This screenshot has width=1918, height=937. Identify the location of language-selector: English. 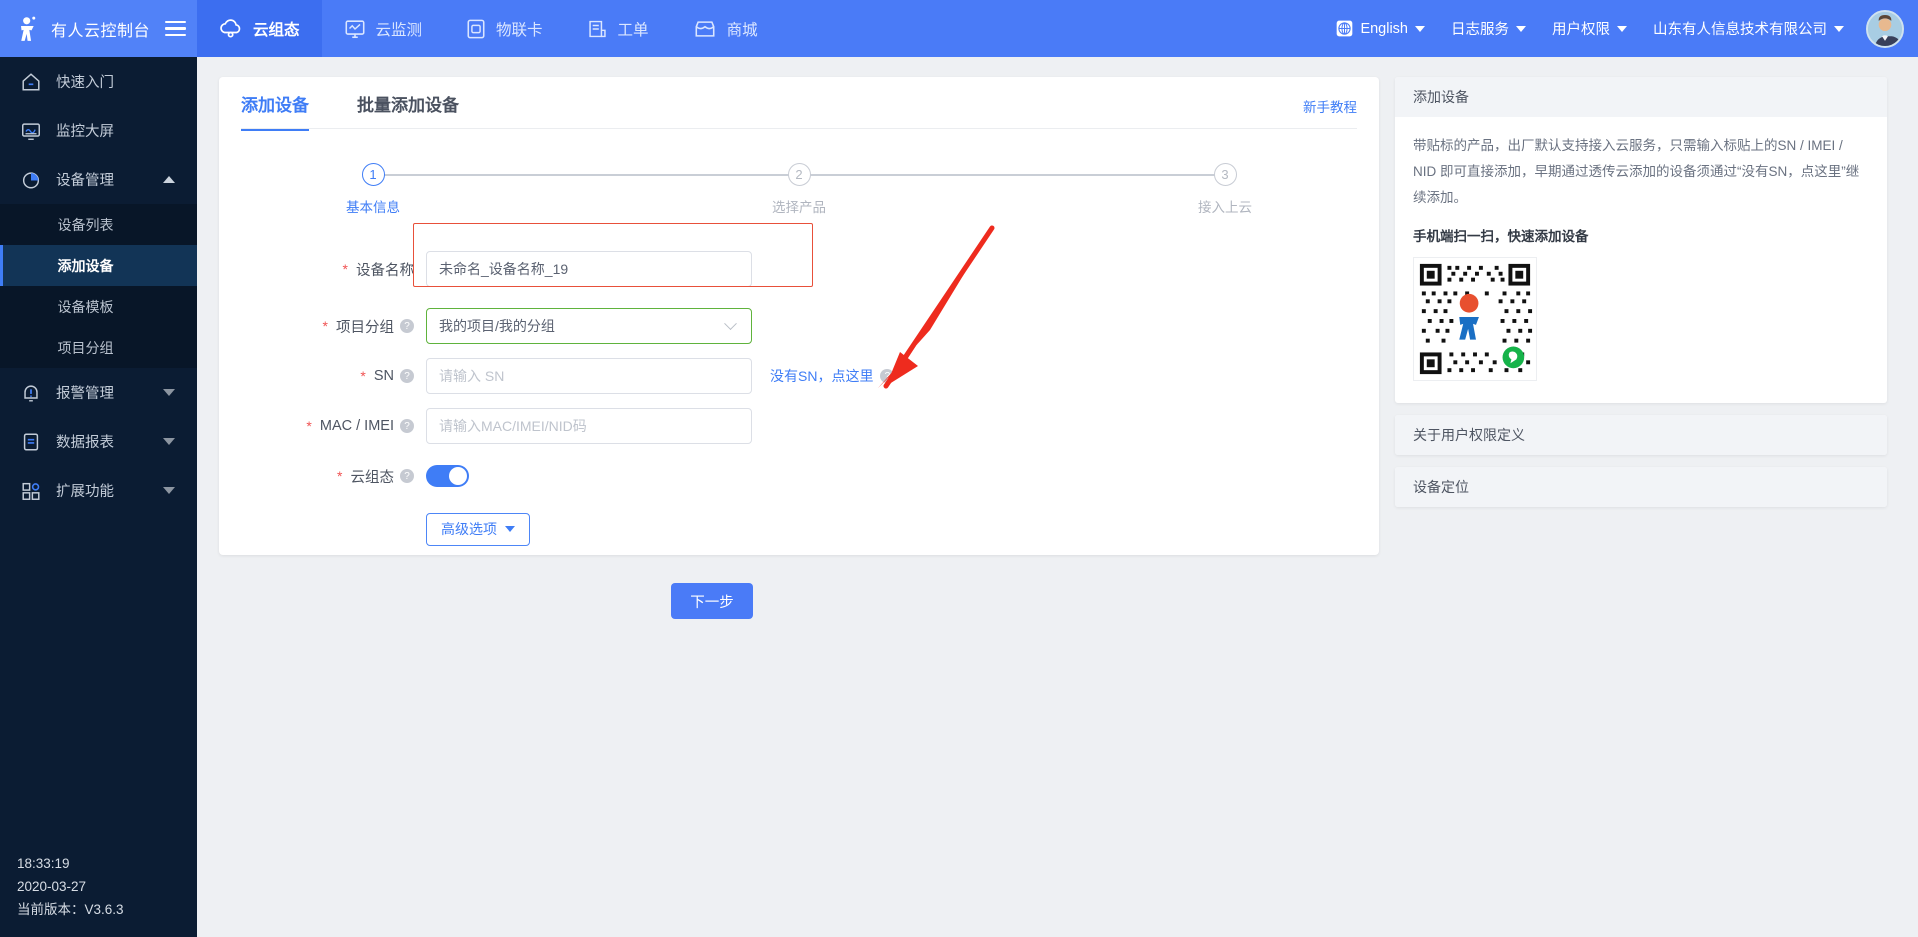
(1380, 28).